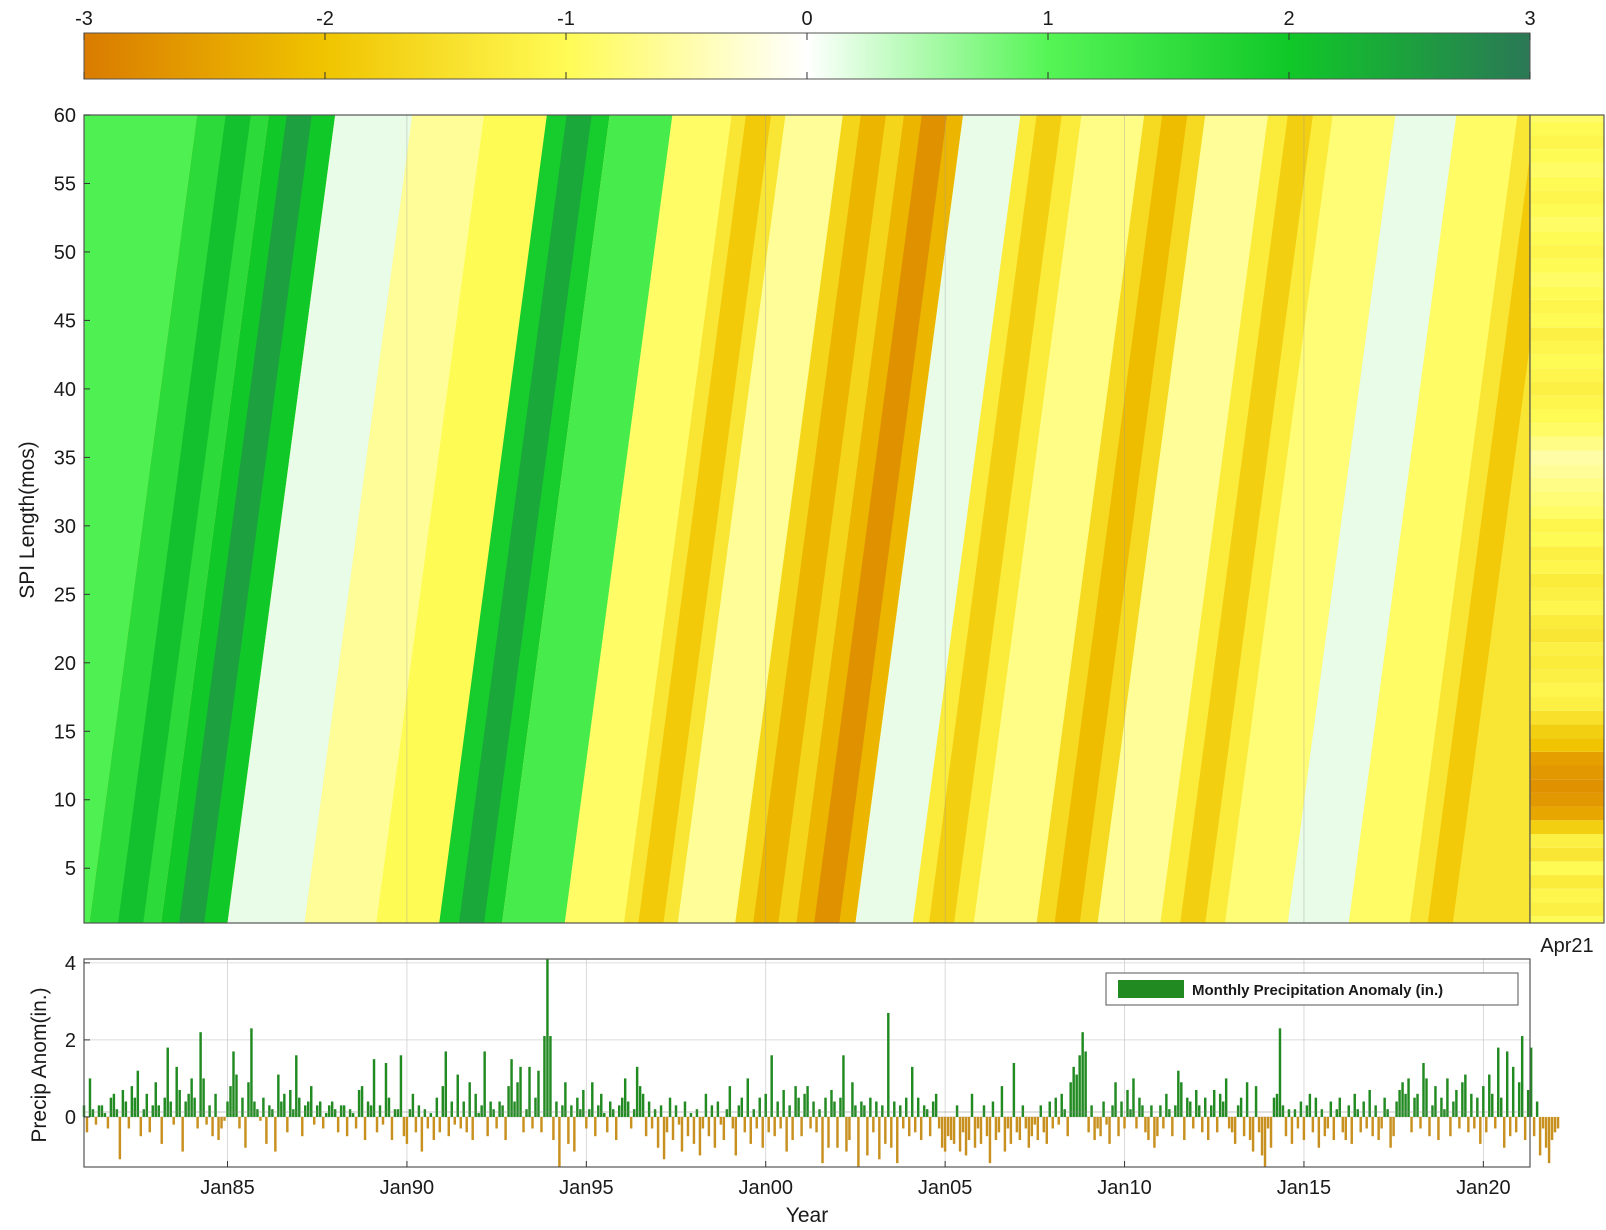 This screenshot has height=1230, width=1606. Describe the element at coordinates (765, 1188) in the screenshot. I see `bar-x-tick-label: Jan00` at that location.